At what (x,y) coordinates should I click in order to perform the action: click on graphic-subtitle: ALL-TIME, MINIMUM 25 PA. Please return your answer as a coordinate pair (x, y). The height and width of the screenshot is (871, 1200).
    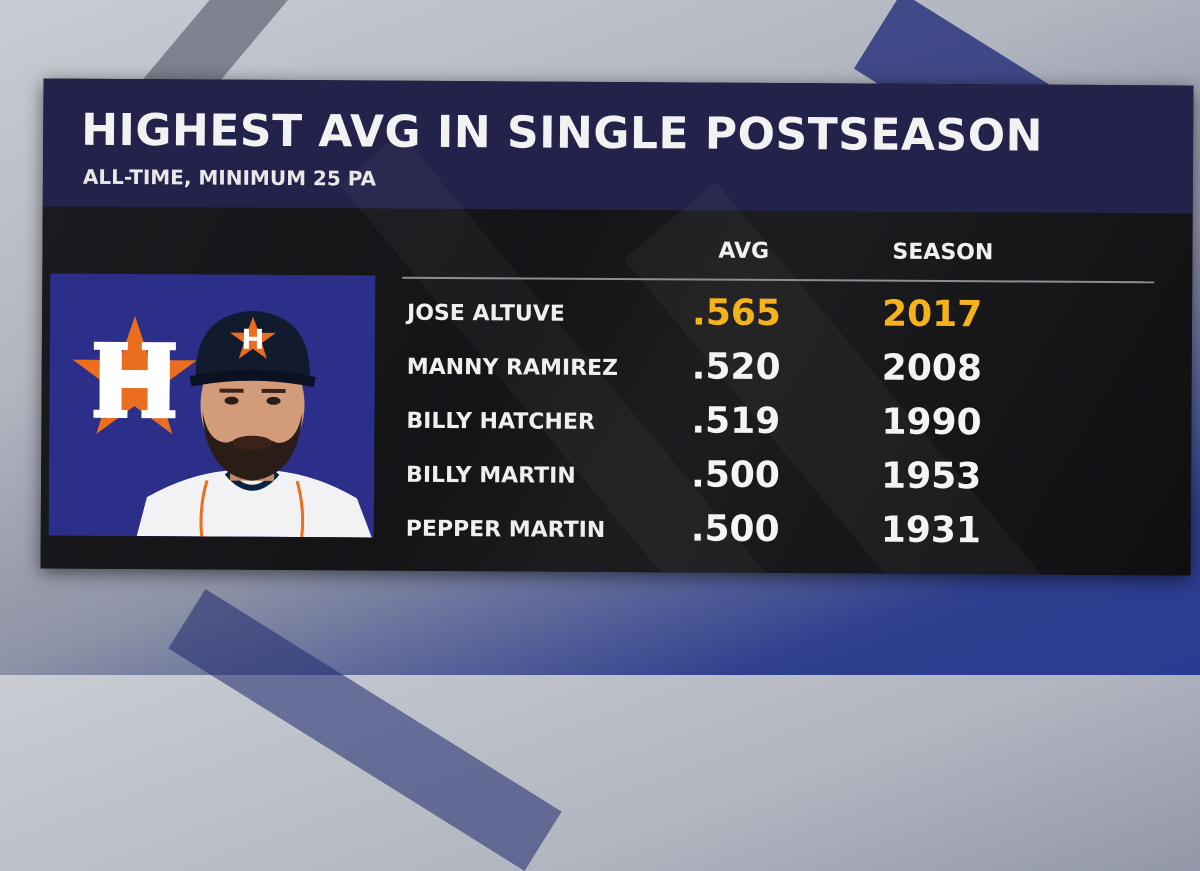
    Looking at the image, I should click on (229, 177).